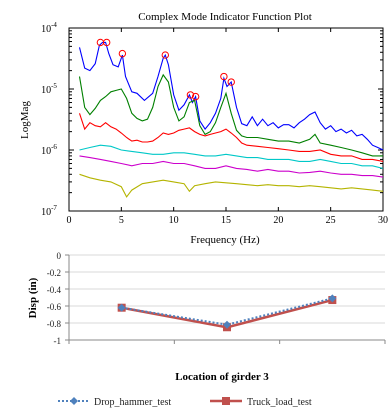 Image resolution: width=389 pixels, height=417 pixels. What do you see at coordinates (278, 220) in the screenshot?
I see `cmif-x-tick-label: 20` at bounding box center [278, 220].